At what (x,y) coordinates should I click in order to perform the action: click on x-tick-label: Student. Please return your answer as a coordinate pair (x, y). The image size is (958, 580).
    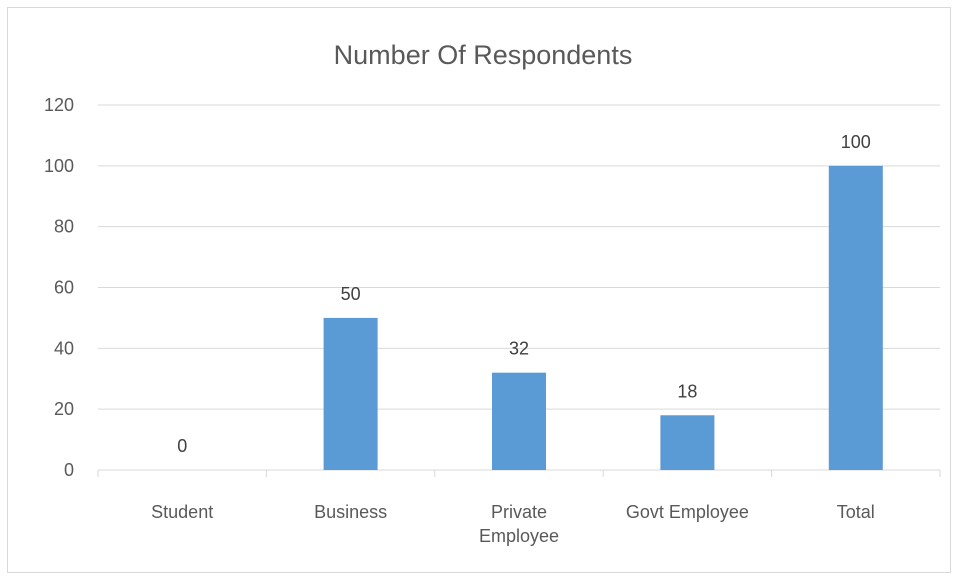
    Looking at the image, I should click on (182, 512).